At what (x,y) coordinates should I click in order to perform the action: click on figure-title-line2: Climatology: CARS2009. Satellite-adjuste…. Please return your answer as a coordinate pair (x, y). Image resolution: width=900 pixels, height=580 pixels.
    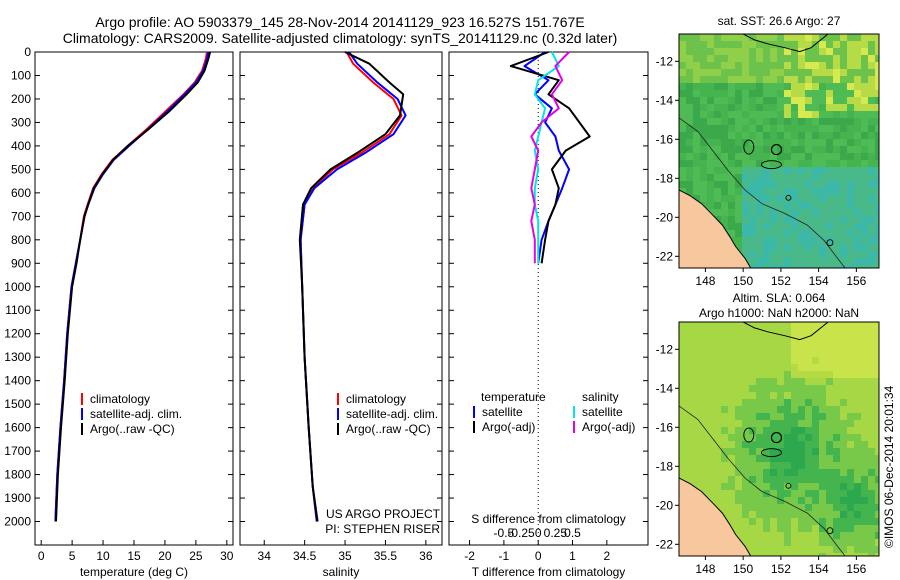
    Looking at the image, I should click on (340, 38).